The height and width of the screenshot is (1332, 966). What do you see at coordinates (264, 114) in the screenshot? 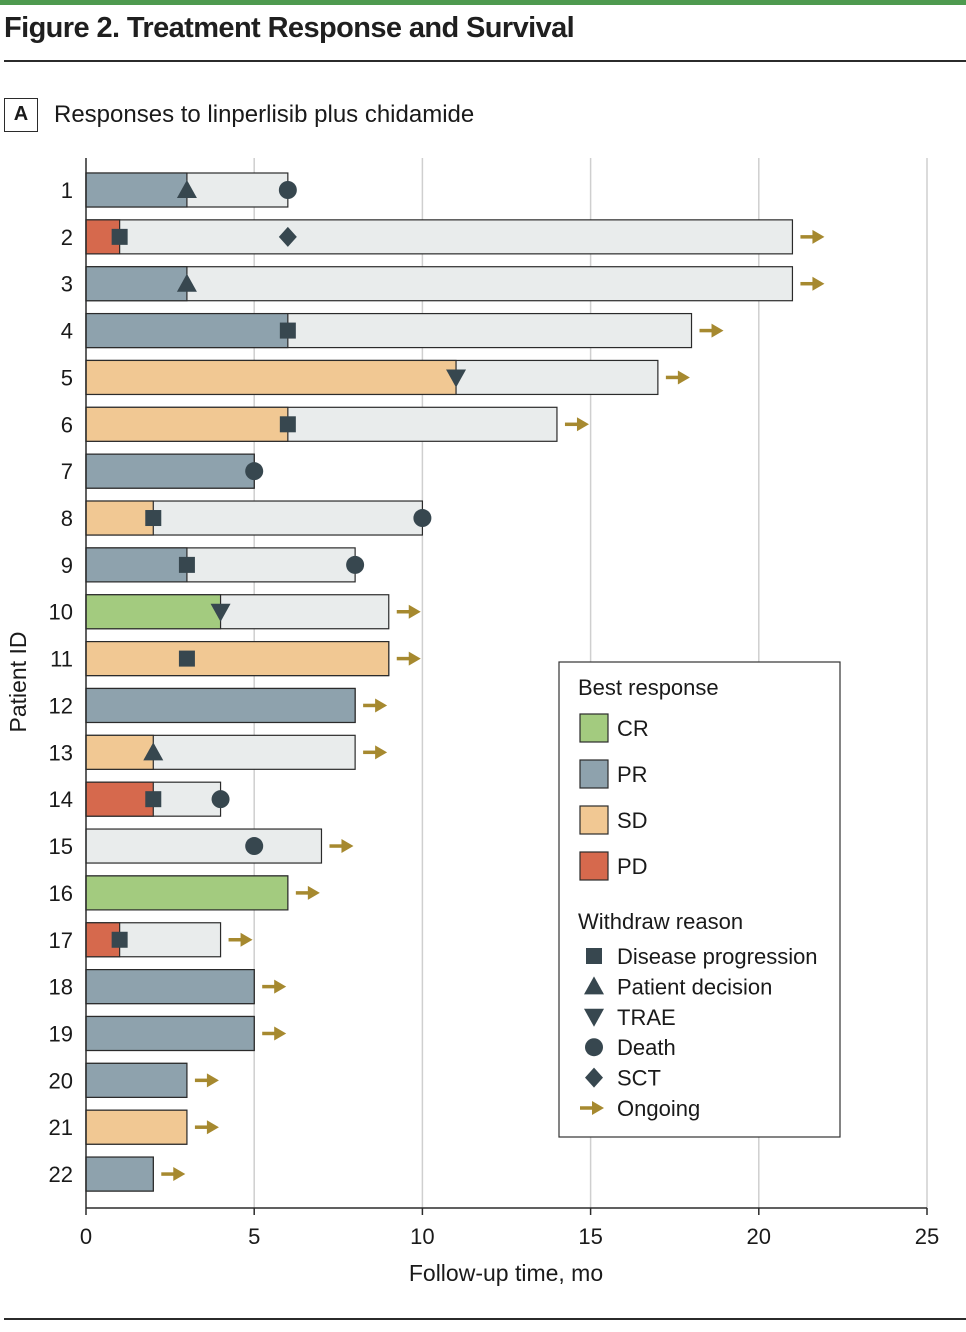
I see `panel-title: Responses to linperlisib plus chidamide` at bounding box center [264, 114].